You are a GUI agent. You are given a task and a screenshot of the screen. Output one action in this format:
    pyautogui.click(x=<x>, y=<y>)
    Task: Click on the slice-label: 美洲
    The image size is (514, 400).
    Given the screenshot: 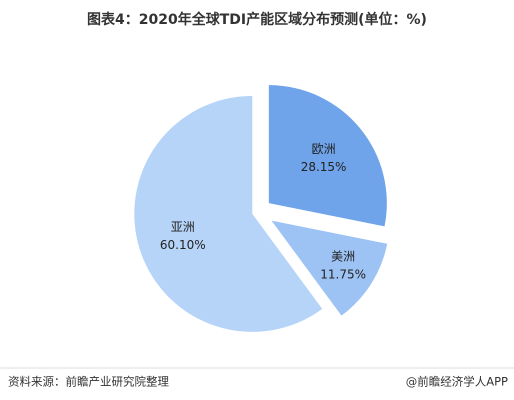 What is the action you would take?
    pyautogui.click(x=343, y=257)
    